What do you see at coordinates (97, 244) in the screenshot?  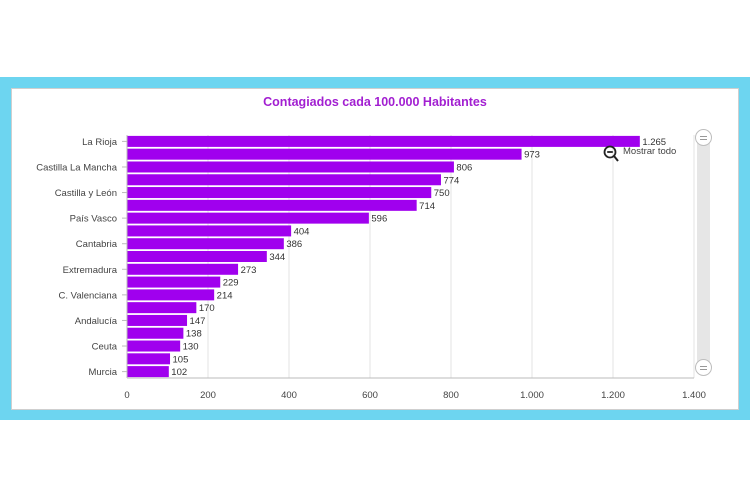 I see `category-label: Cantabria` at bounding box center [97, 244].